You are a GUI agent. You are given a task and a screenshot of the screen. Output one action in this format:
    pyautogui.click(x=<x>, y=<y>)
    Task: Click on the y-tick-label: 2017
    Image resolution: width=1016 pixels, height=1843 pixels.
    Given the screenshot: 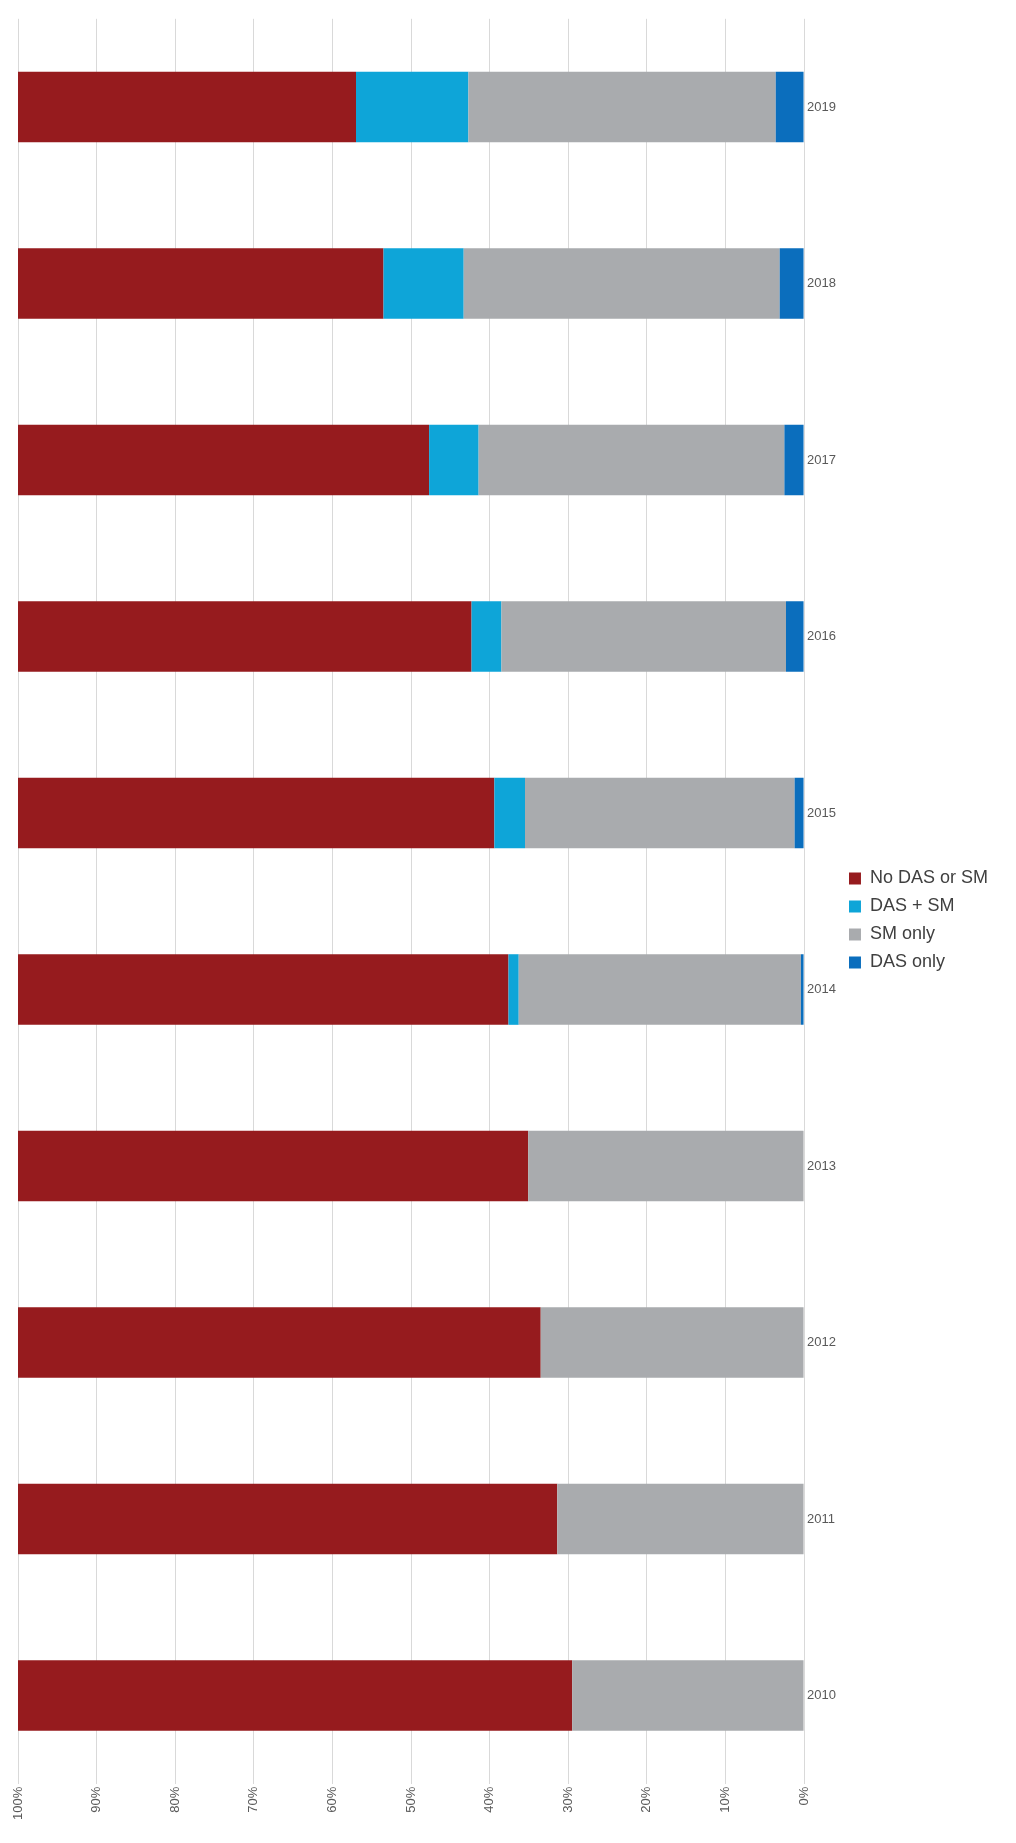 What is the action you would take?
    pyautogui.click(x=821, y=459)
    